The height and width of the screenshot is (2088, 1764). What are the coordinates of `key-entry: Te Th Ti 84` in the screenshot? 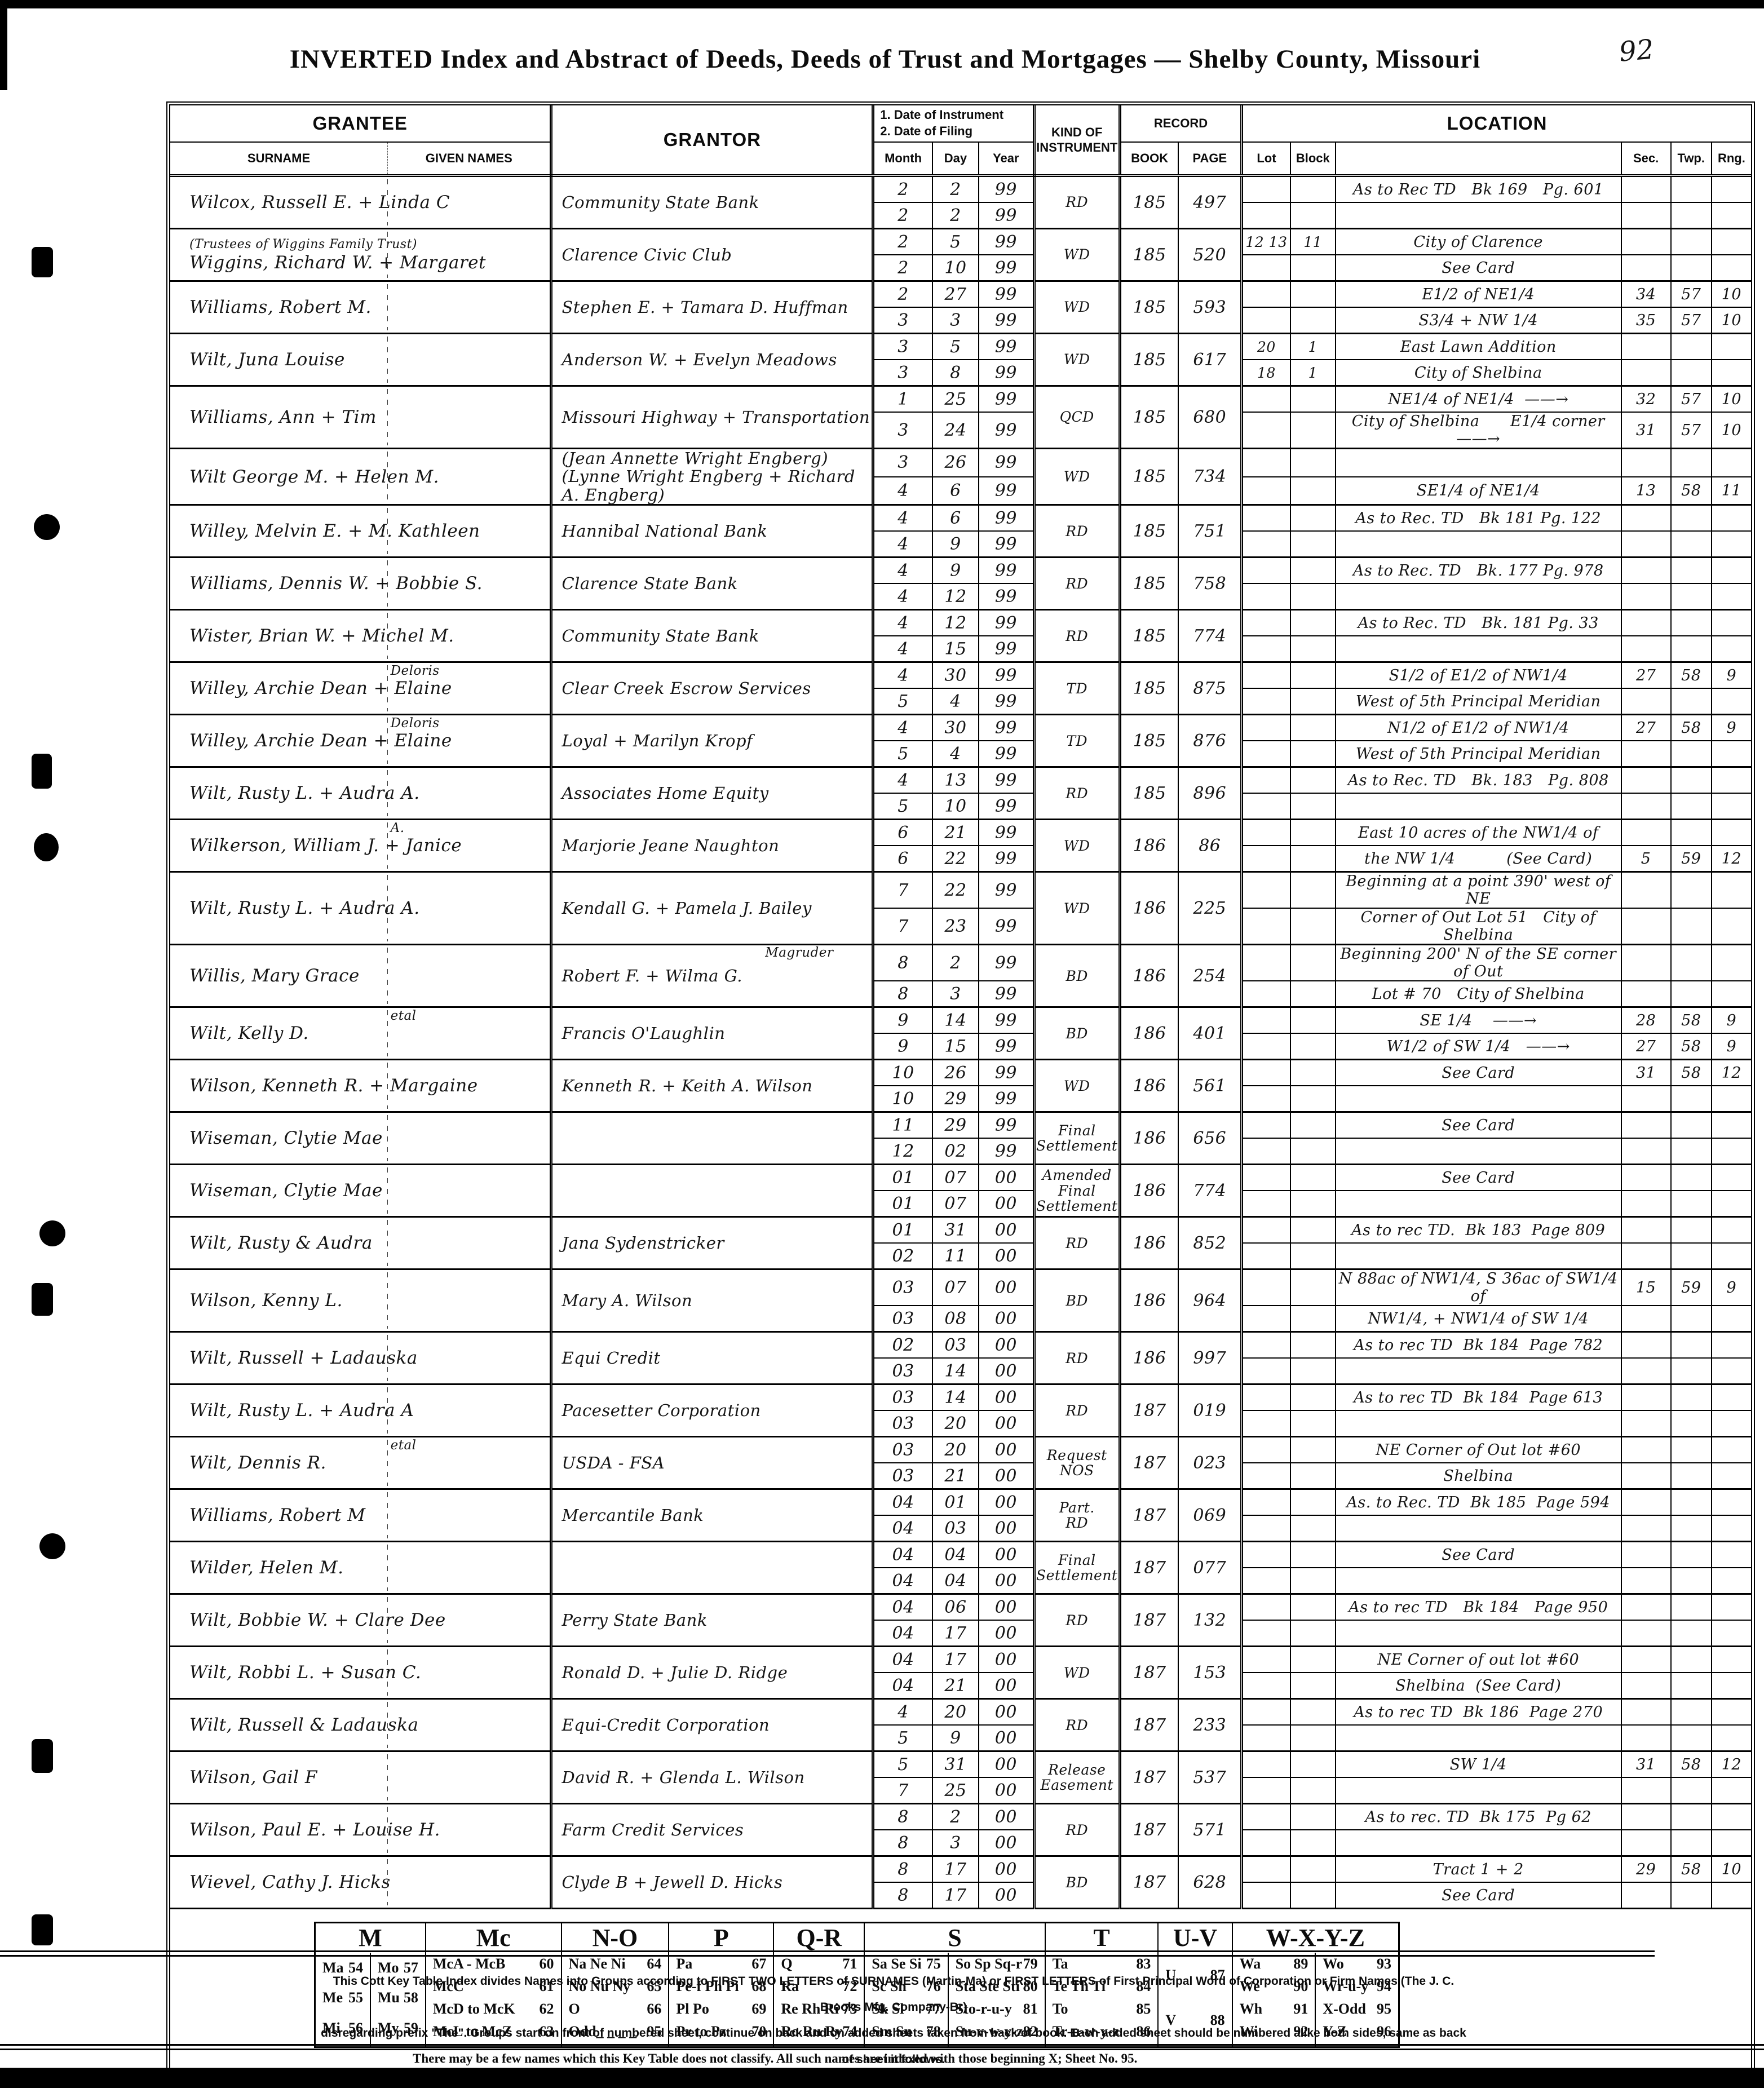 It's located at (1102, 1987).